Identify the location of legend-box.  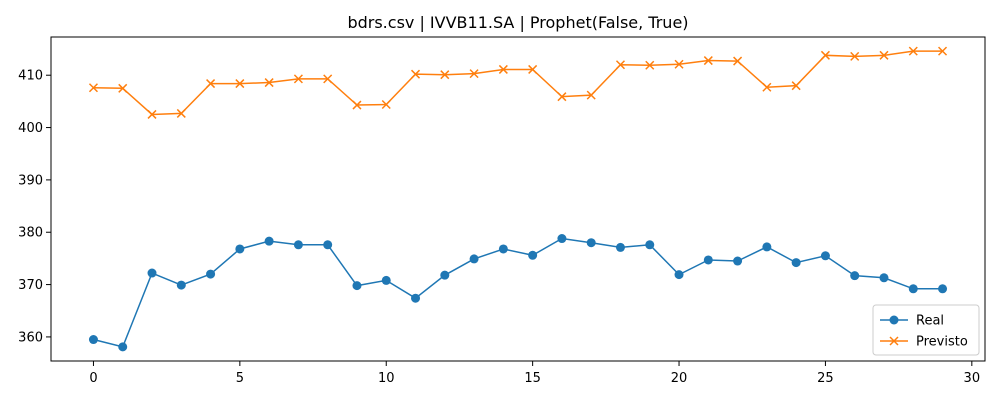
(926, 330).